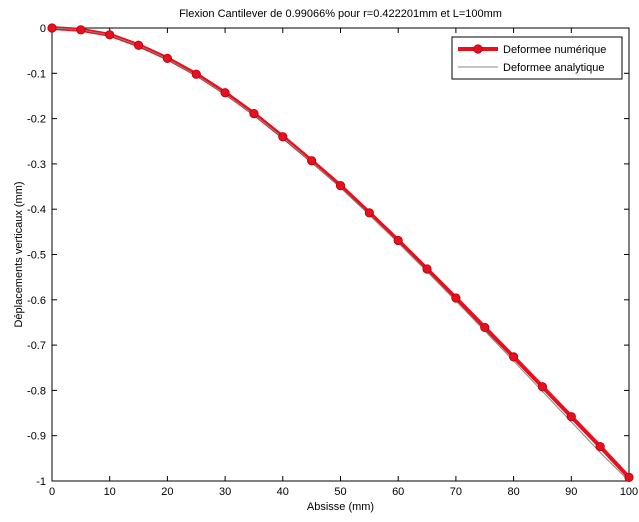 The width and height of the screenshot is (639, 522). I want to click on x-tick-label: 90, so click(571, 492).